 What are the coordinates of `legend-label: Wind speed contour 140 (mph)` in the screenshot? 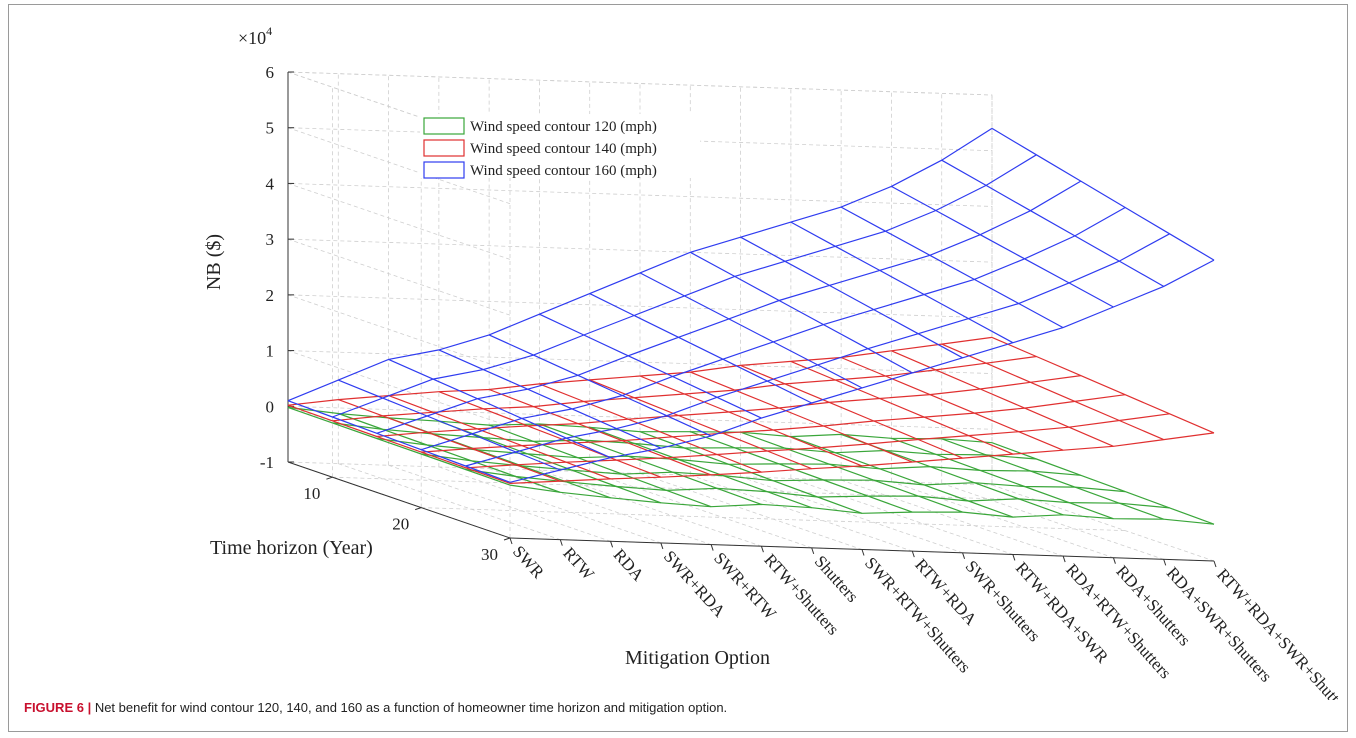 It's located at (563, 149).